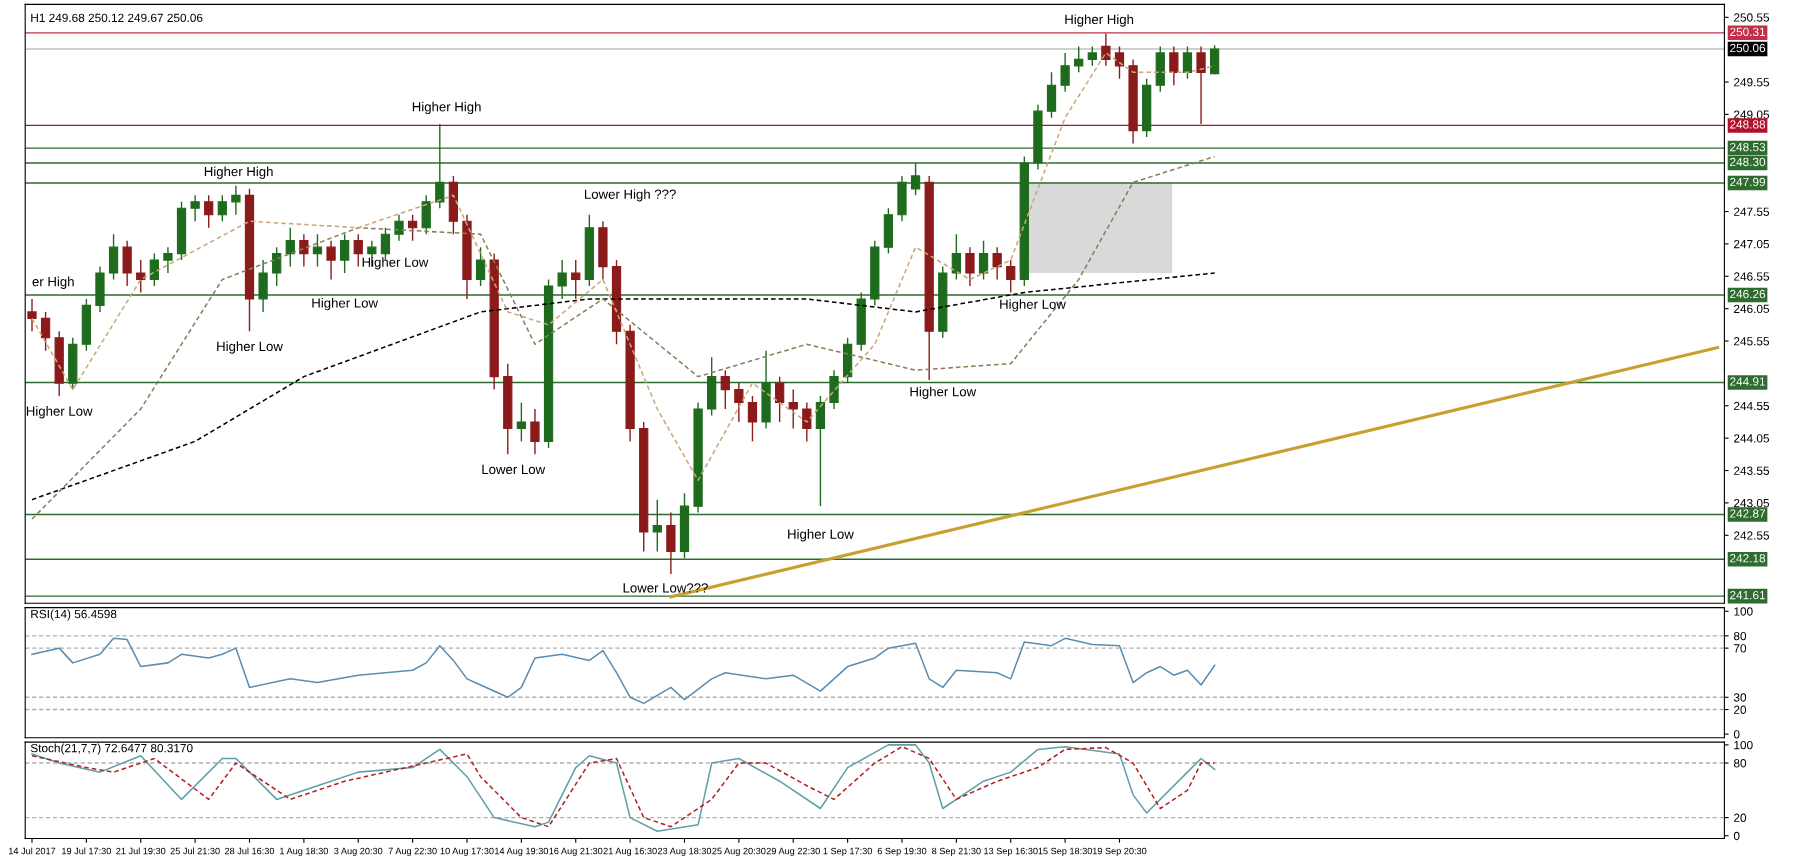  I want to click on text: H1 249.68 250.12 249.67 250.06, so click(117, 17).